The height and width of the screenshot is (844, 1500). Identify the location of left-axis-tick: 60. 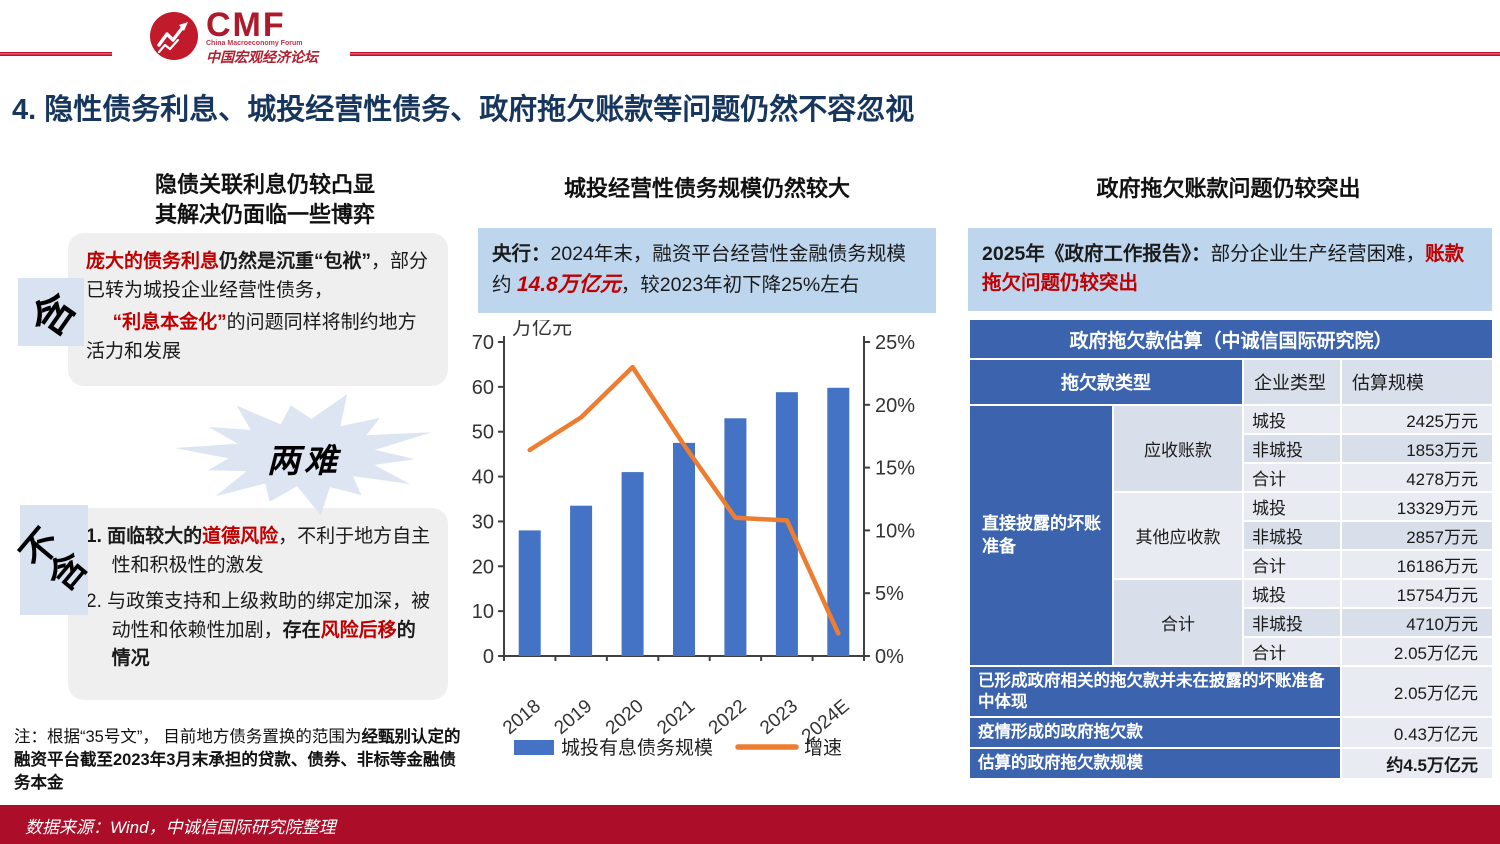
(483, 388).